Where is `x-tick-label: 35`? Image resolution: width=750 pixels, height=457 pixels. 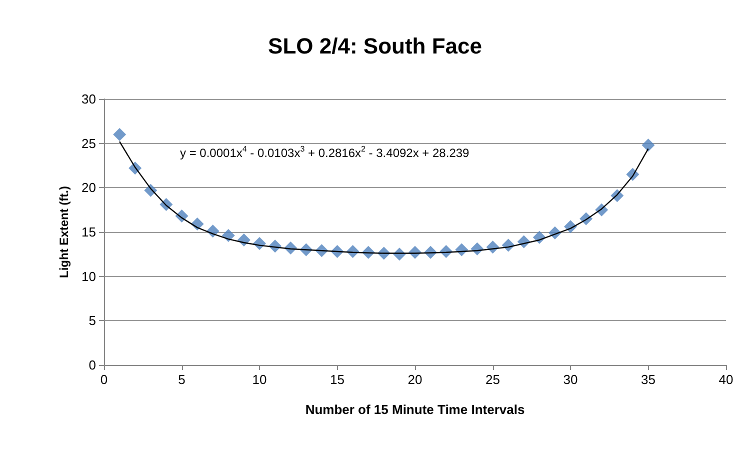
x-tick-label: 35 is located at coordinates (648, 379).